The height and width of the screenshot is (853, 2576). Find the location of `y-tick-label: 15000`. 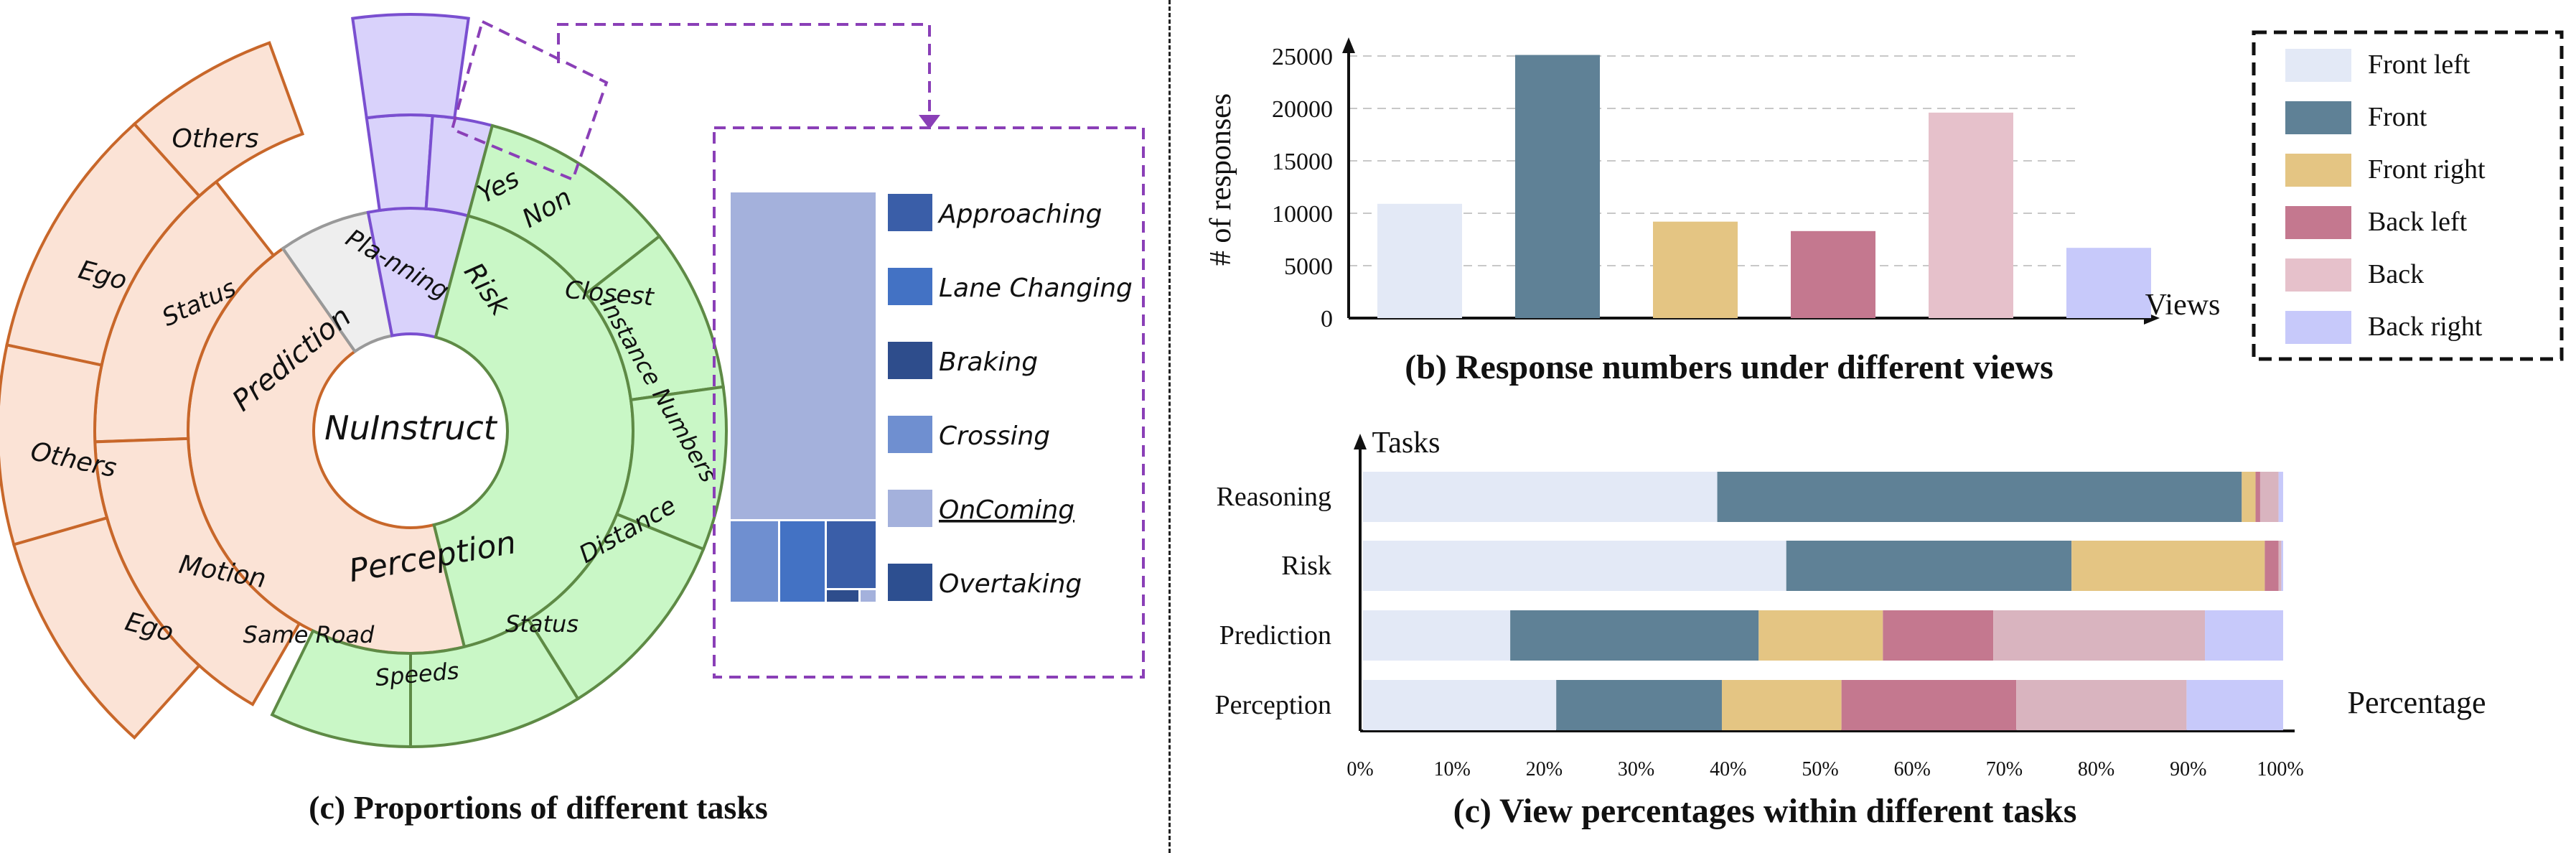

y-tick-label: 15000 is located at coordinates (1303, 162).